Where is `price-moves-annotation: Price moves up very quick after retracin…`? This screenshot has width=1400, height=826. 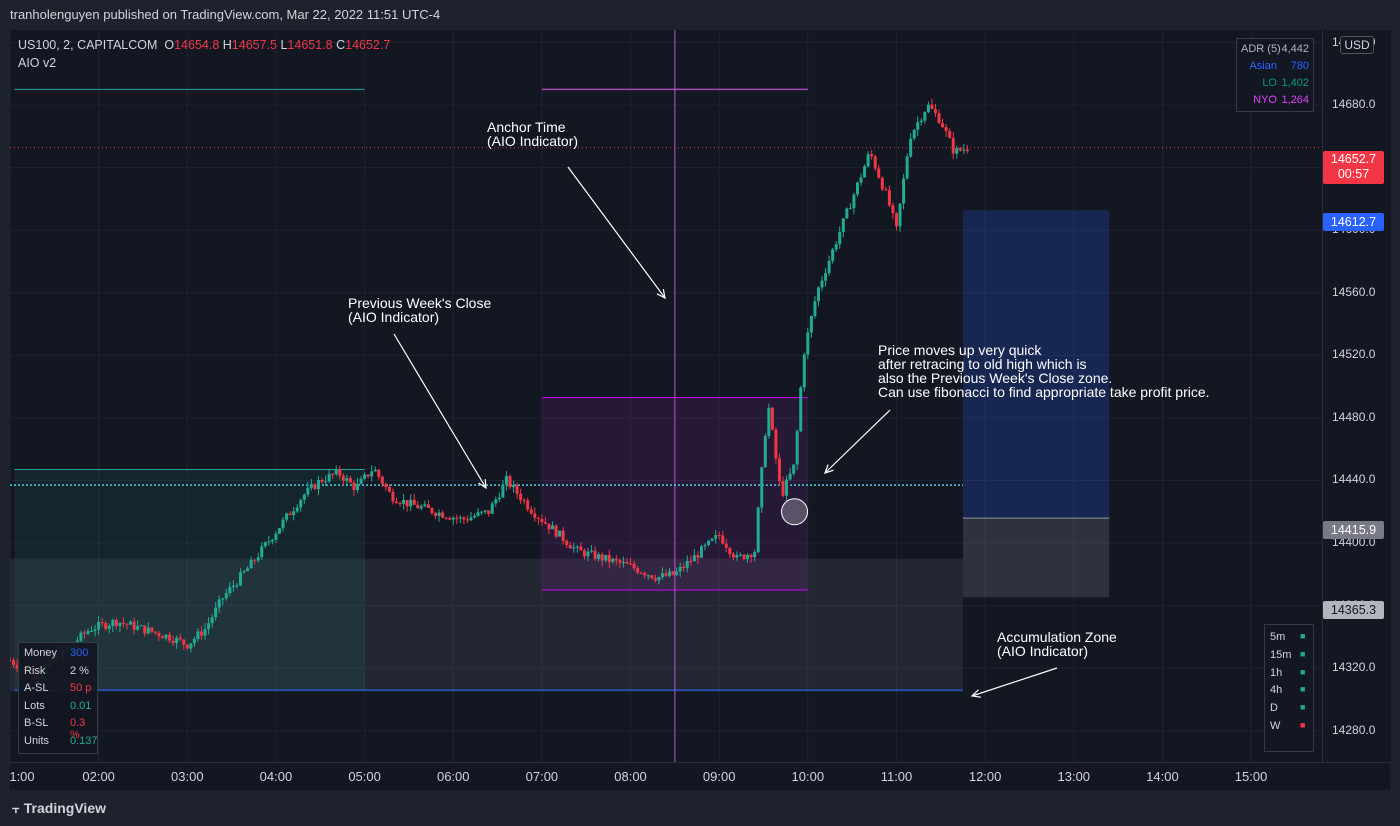
price-moves-annotation: Price moves up very quick after retracin… is located at coordinates (1044, 371).